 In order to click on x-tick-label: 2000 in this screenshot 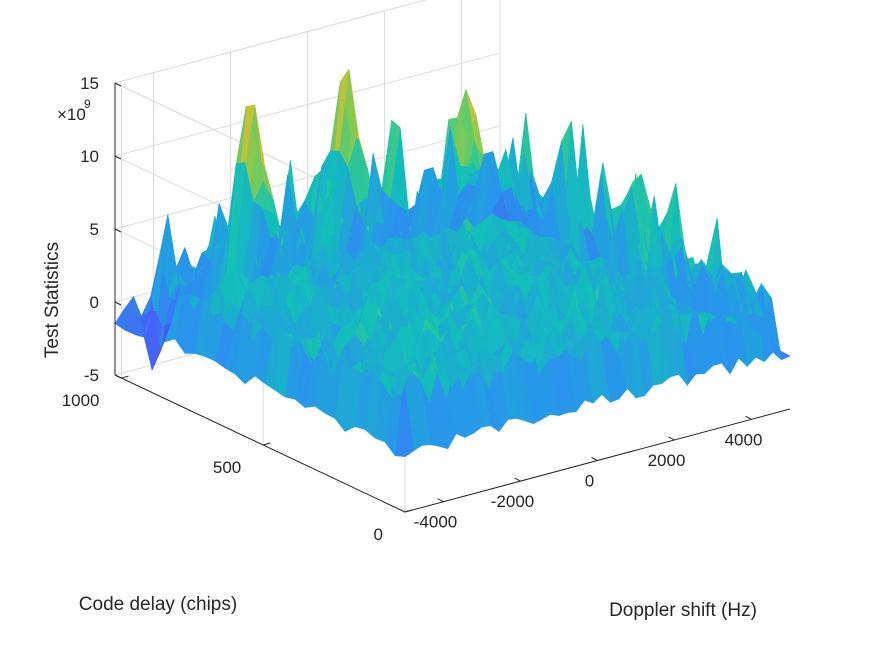, I will do `click(667, 460)`.